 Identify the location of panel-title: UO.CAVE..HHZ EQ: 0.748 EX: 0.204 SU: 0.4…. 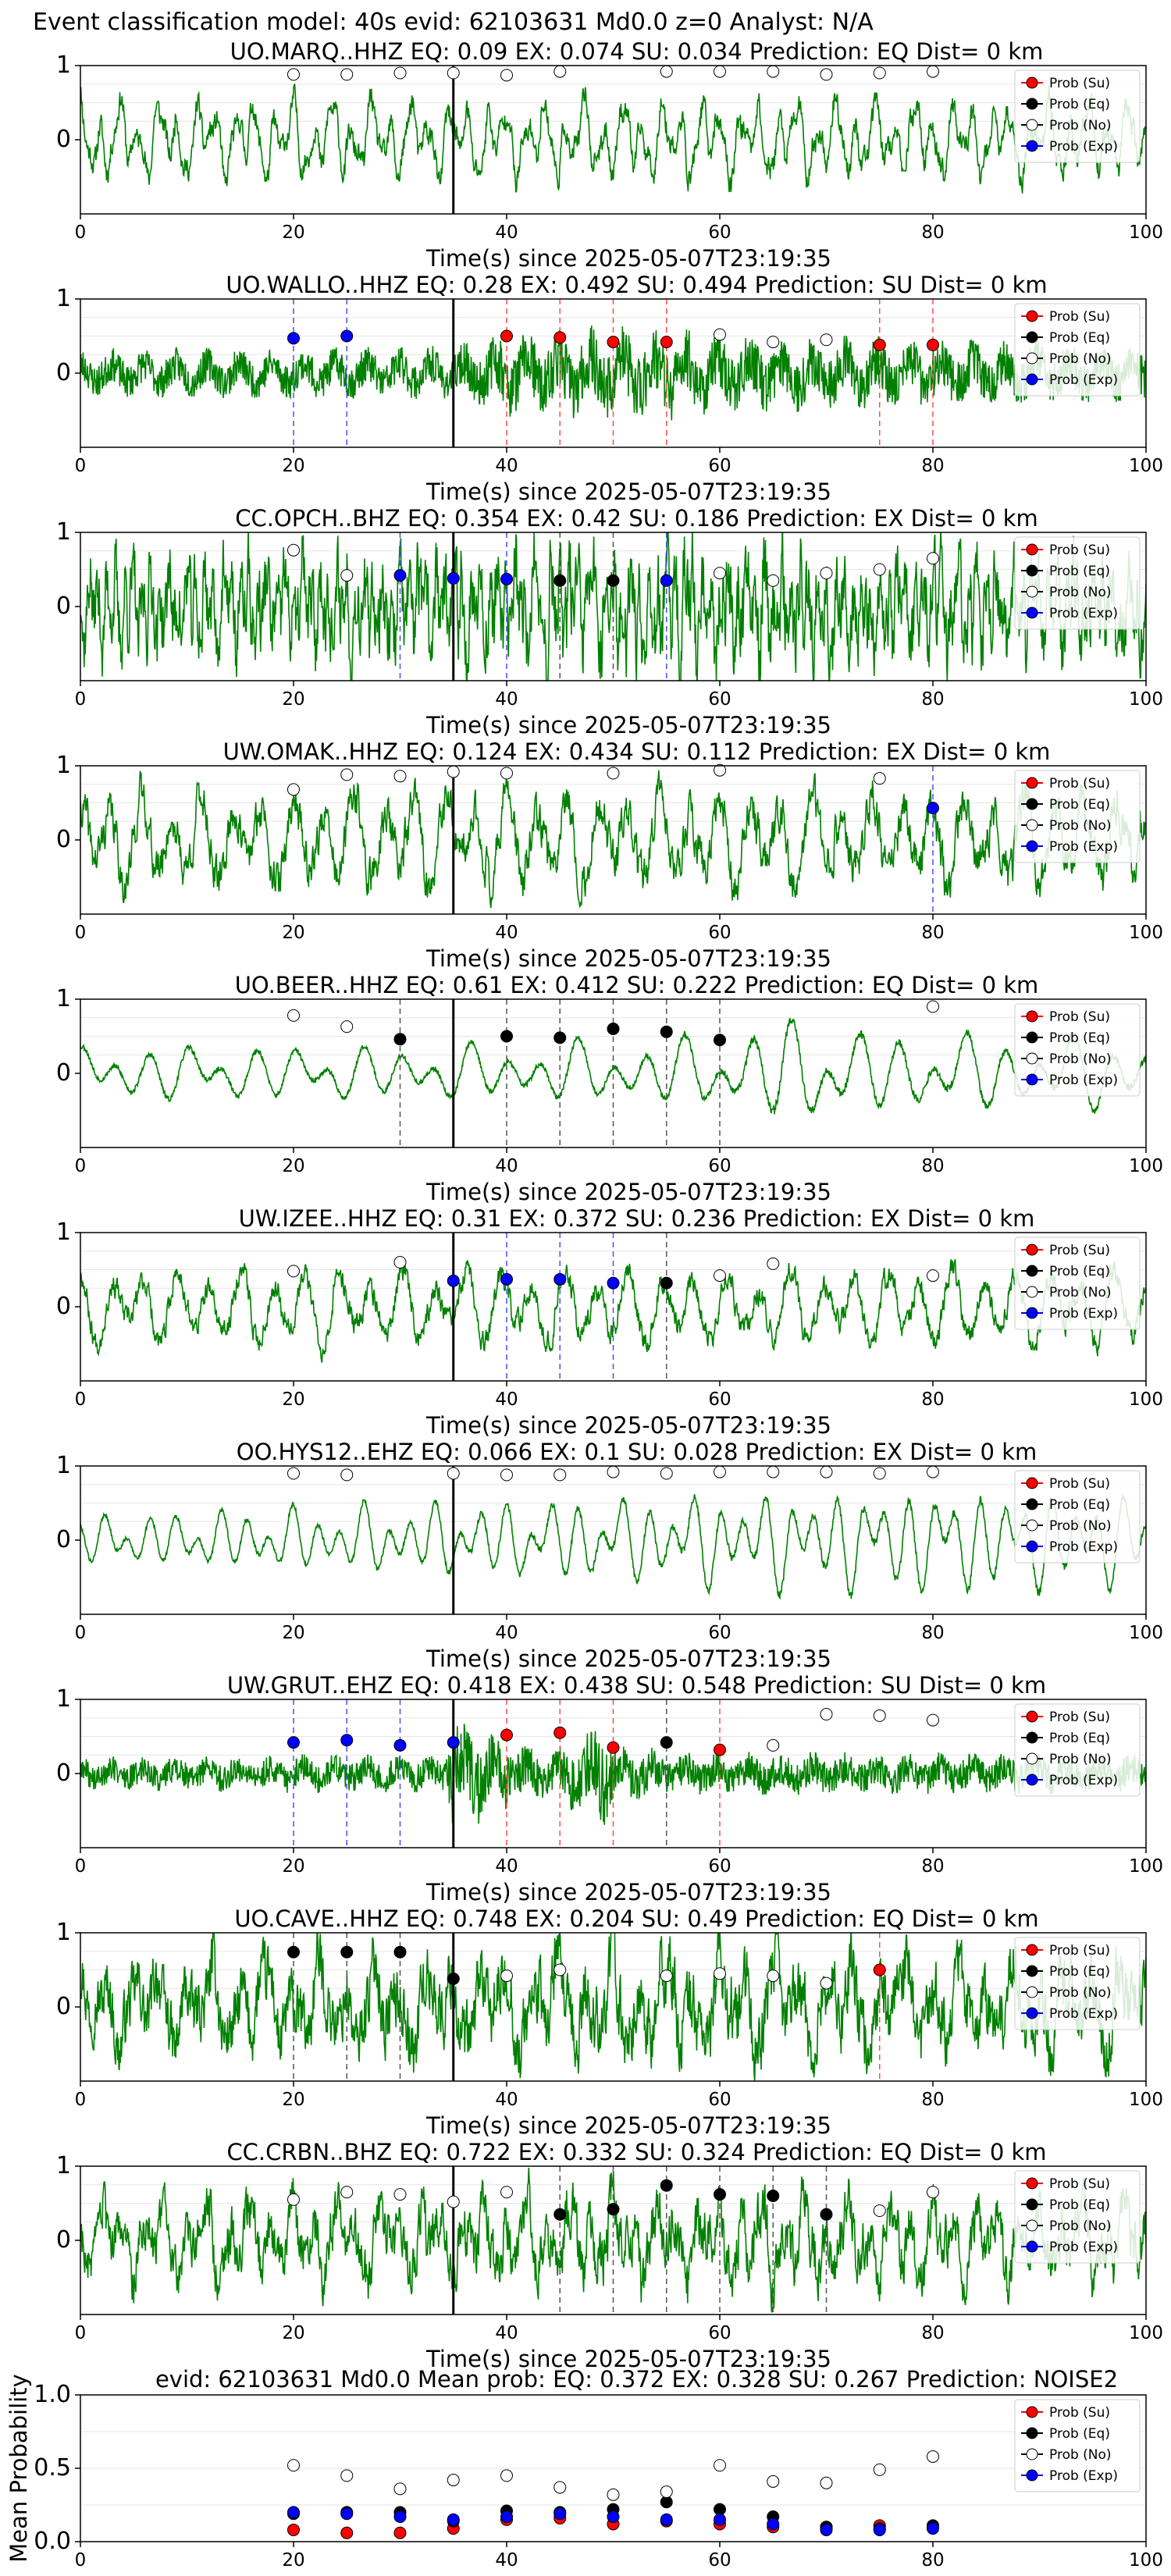
(636, 1918).